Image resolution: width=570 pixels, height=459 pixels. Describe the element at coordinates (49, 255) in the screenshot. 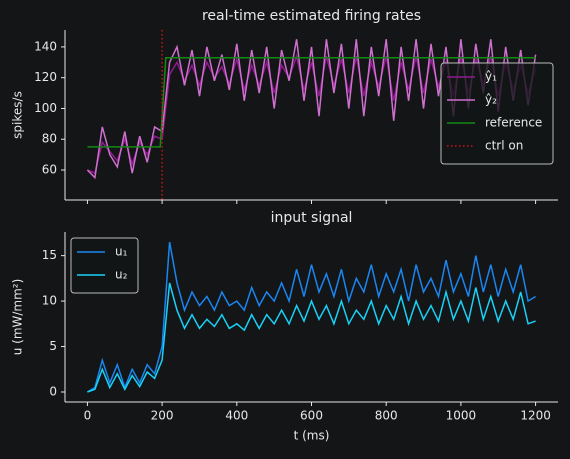

I see `y-tick-label: 15` at that location.